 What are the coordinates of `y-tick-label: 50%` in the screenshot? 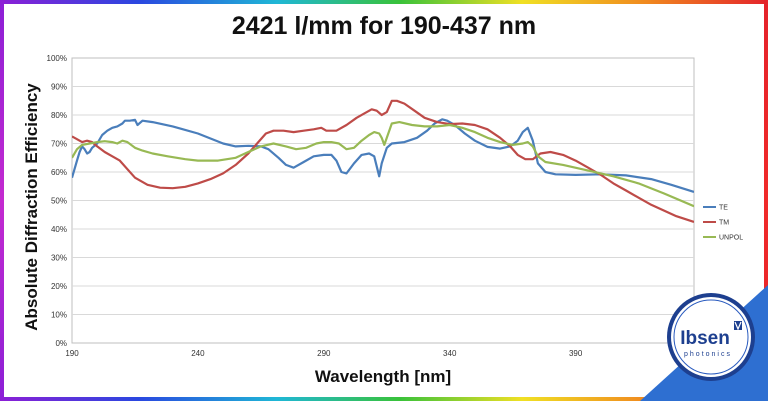 It's located at (59, 201).